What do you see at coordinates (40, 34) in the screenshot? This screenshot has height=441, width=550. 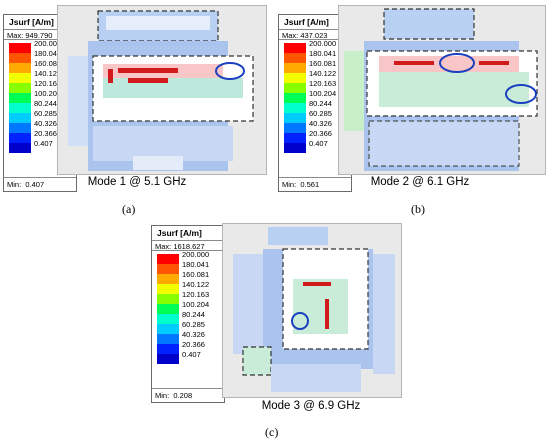 I see `legend-max: Max: 949.790` at bounding box center [40, 34].